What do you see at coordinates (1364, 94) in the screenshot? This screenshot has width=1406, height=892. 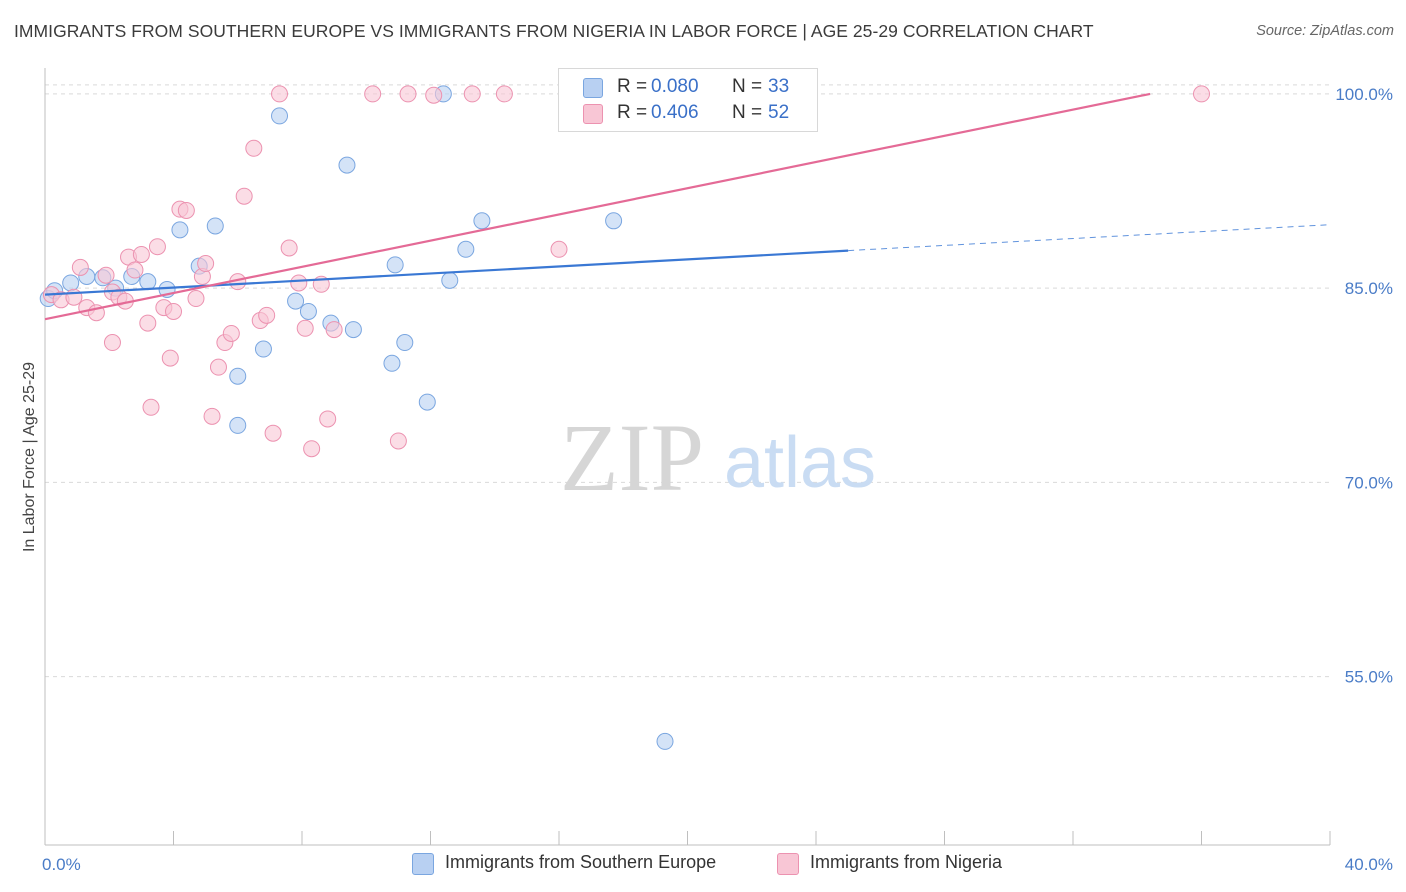 I see `y-tick-label: 100.0%` at bounding box center [1364, 94].